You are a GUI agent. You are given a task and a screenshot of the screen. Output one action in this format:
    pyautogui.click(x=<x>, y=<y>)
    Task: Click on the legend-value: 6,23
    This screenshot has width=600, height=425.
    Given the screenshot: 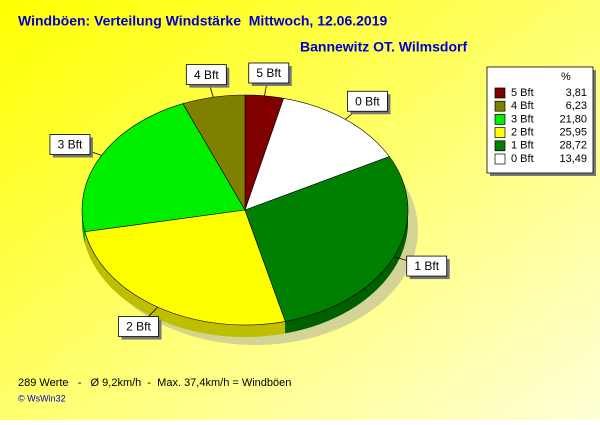 What is the action you would take?
    pyautogui.click(x=576, y=106)
    